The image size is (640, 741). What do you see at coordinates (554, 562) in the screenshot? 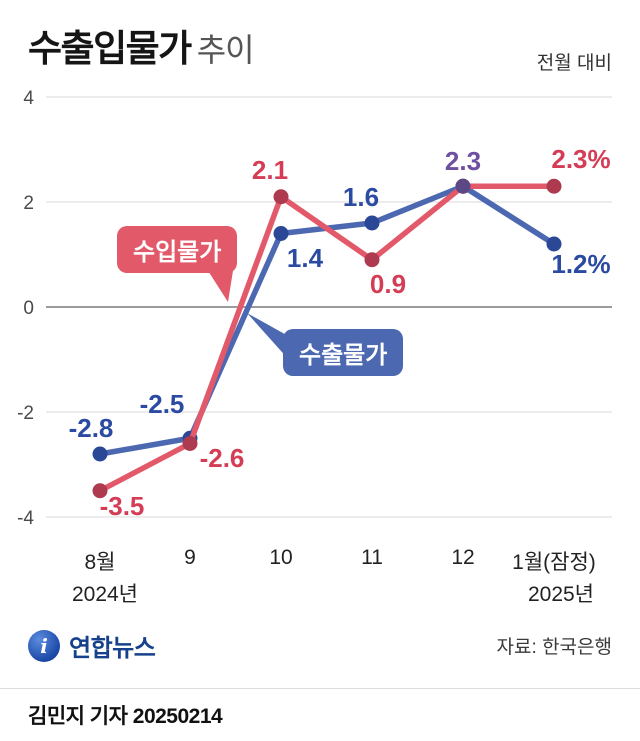
I see `x-label-jan: 1월(잠정)` at bounding box center [554, 562].